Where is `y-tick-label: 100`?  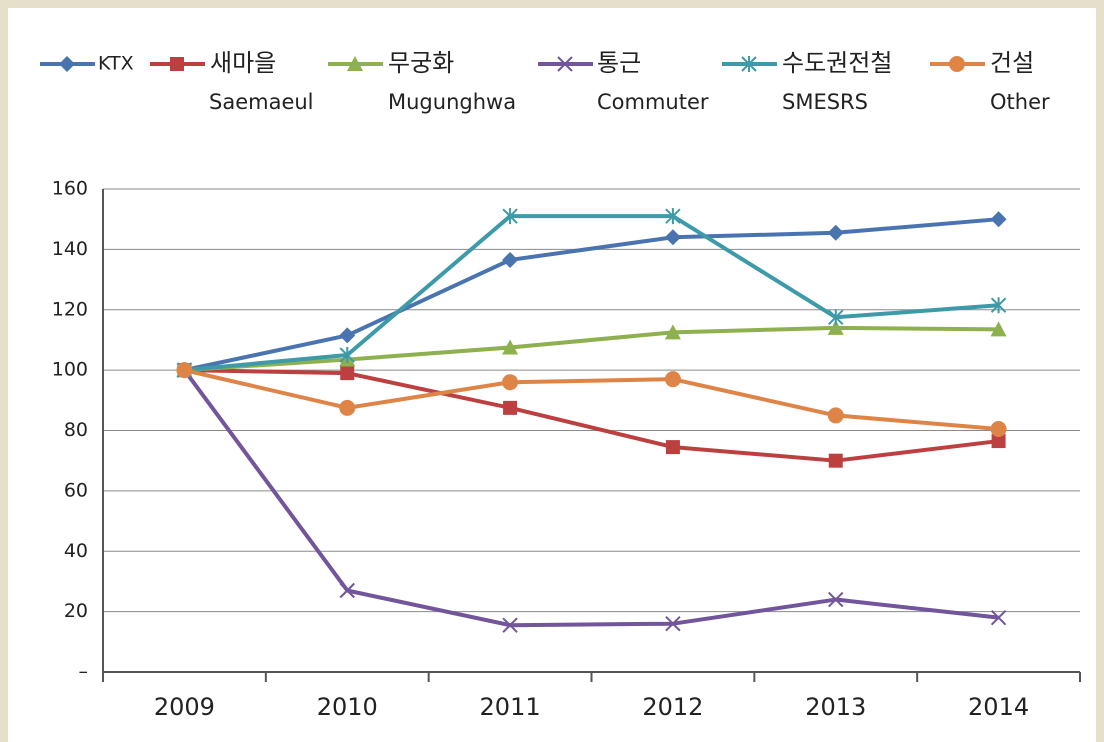
y-tick-label: 100 is located at coordinates (70, 370).